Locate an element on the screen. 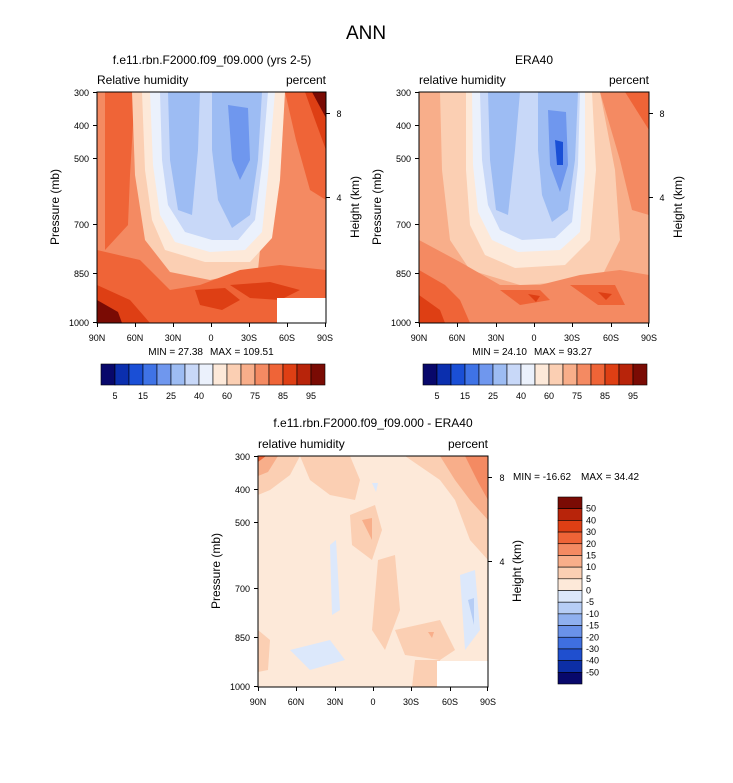 The height and width of the screenshot is (783, 733). panel-model-variable: Relative humidity is located at coordinates (142, 80).